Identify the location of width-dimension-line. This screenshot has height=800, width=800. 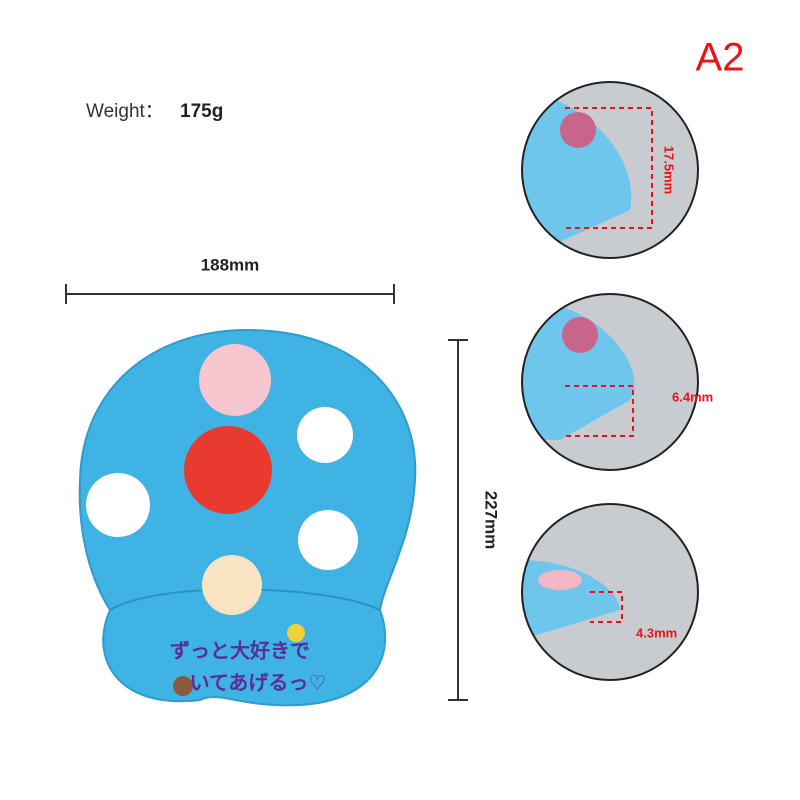
(230, 294).